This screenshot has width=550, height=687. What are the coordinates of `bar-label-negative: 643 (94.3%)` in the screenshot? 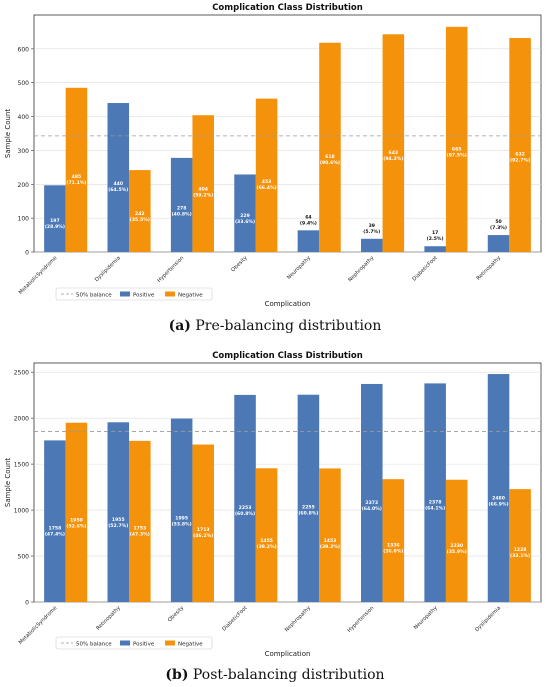 It's located at (393, 156).